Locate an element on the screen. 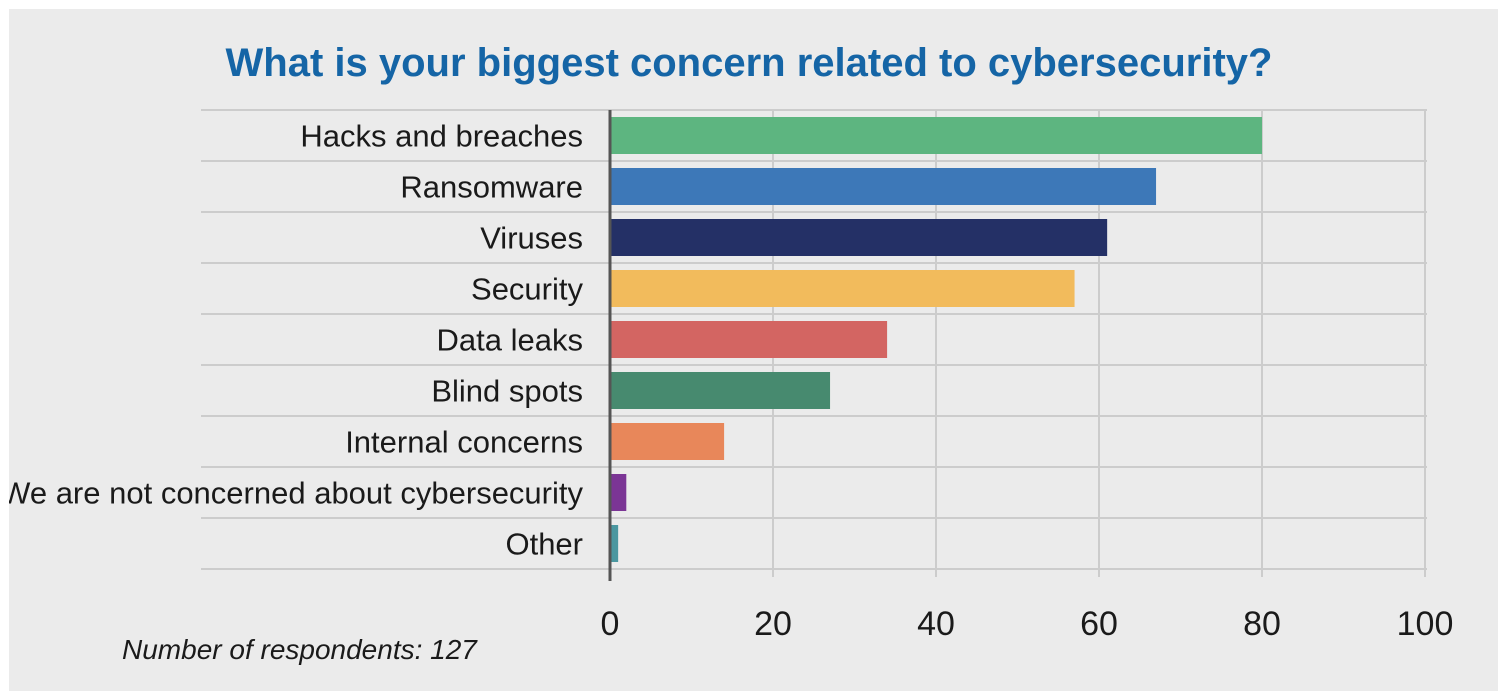  category-label: Security is located at coordinates (527, 289).